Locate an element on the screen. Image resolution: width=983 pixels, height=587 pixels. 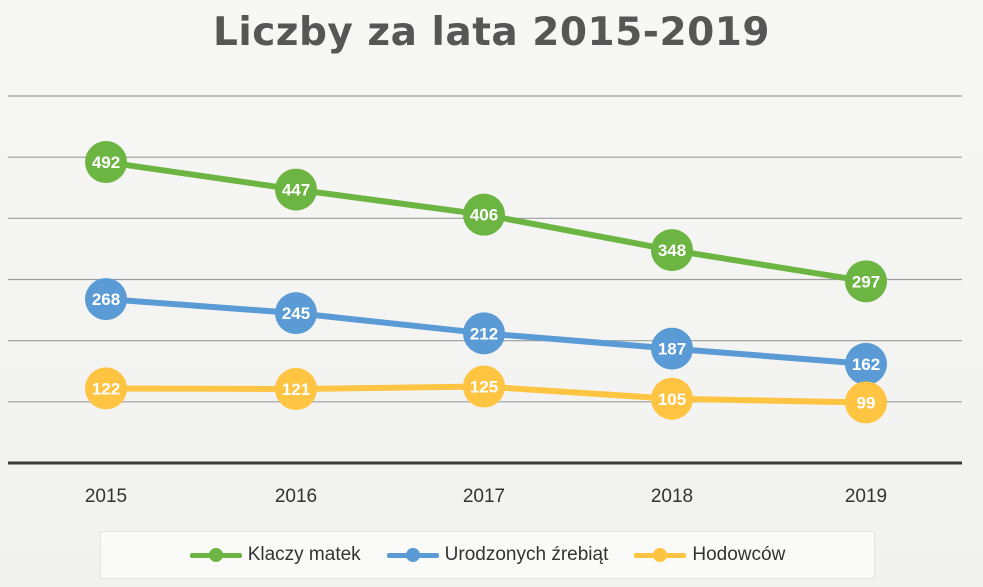
data-label: 105 is located at coordinates (672, 399).